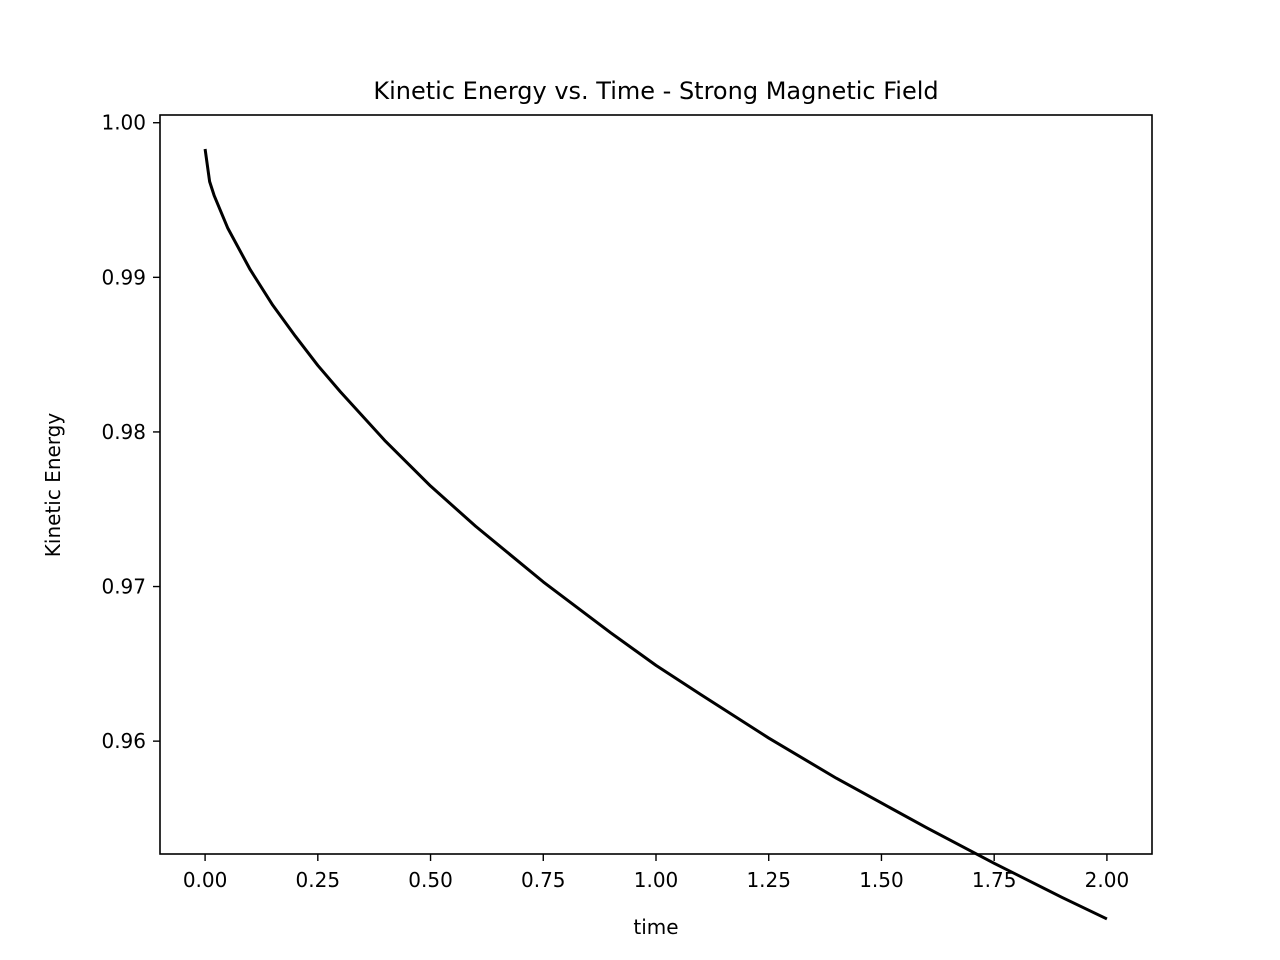  Describe the element at coordinates (123, 741) in the screenshot. I see `y-tick-label: 0.96` at that location.